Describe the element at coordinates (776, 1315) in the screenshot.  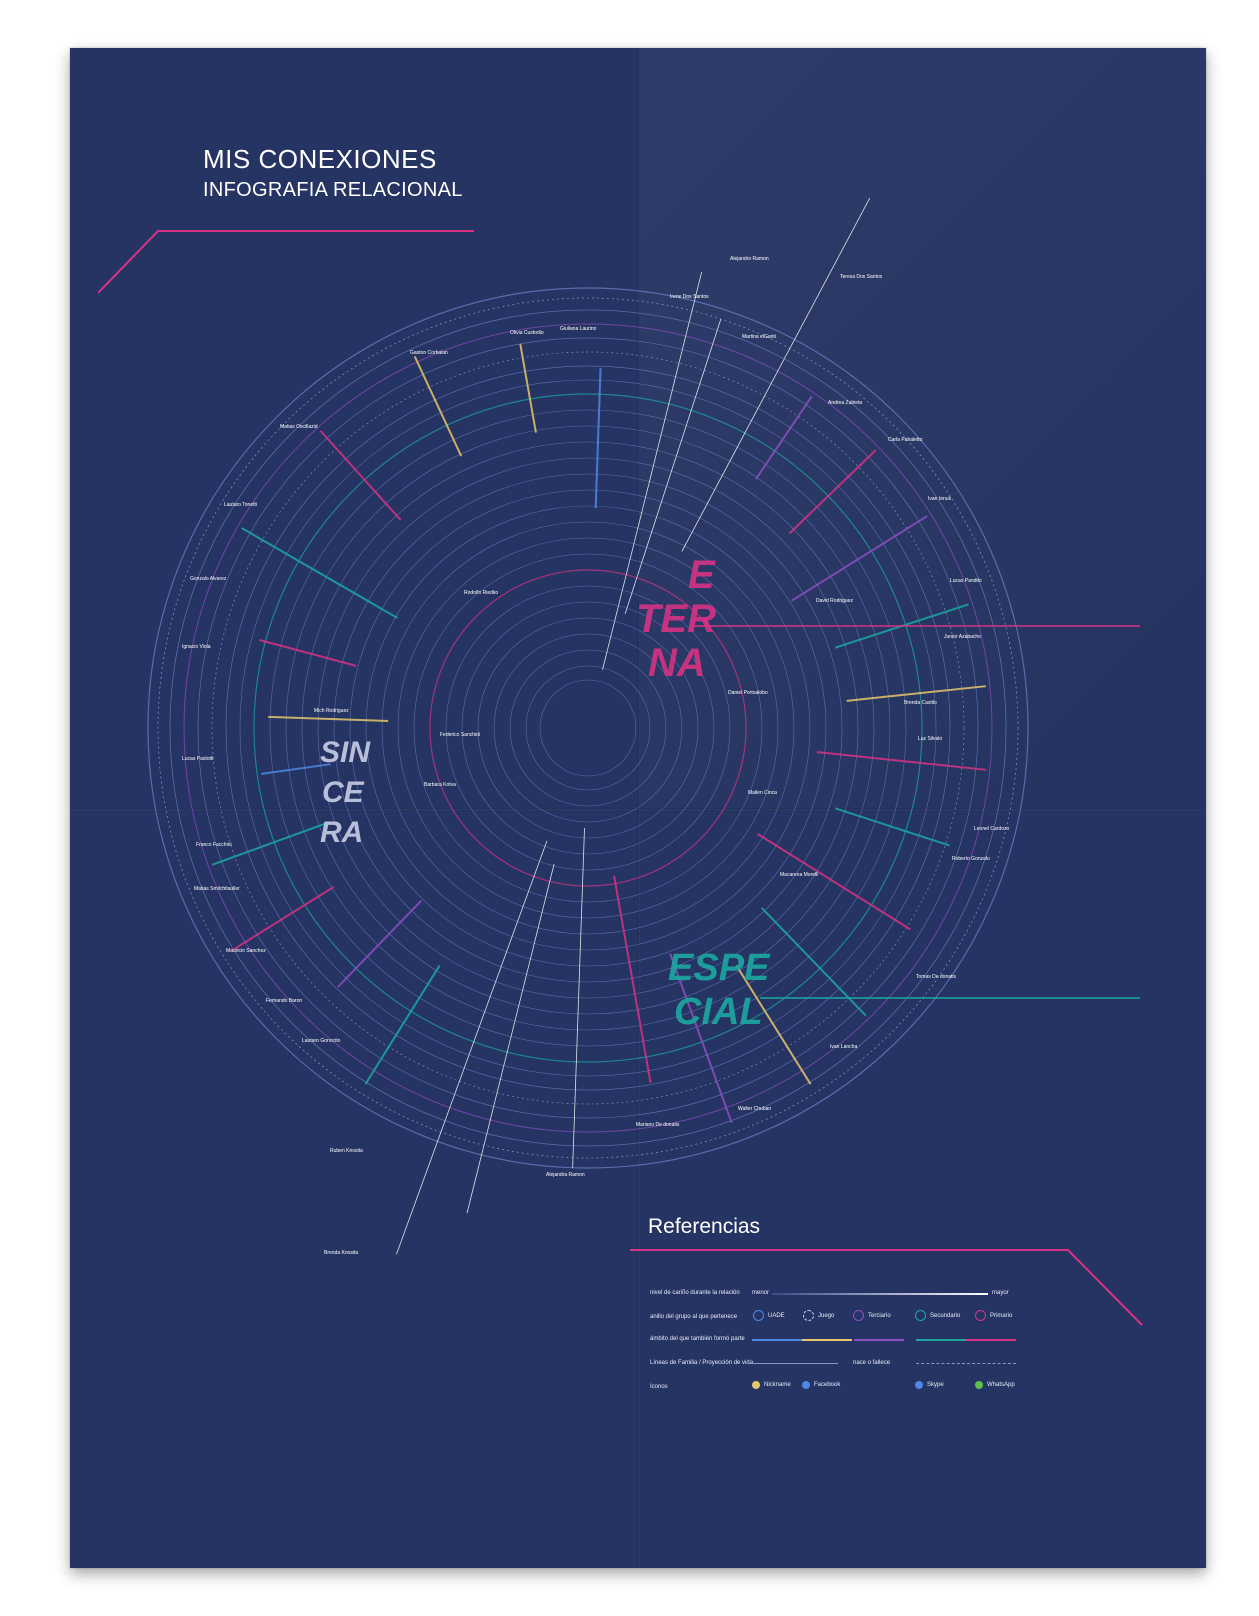
I see `ring-label: UADE` at that location.